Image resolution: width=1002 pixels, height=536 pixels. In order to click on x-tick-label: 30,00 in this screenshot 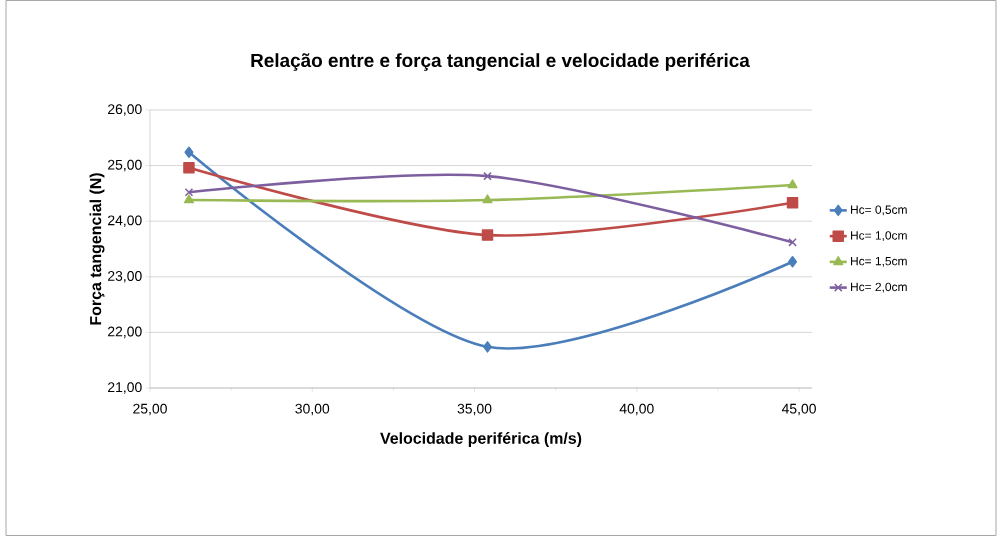, I will do `click(312, 409)`.